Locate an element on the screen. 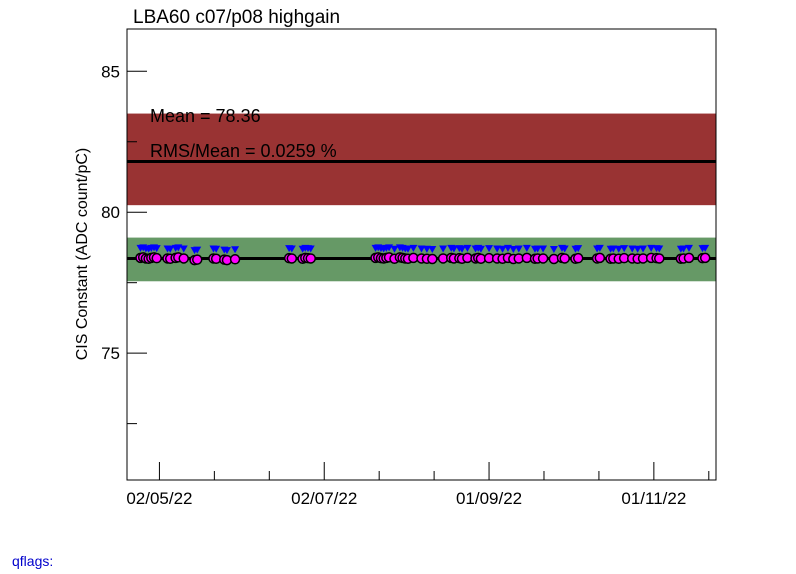 The width and height of the screenshot is (796, 574). x-tick-label: 02/07/22 is located at coordinates (324, 498).